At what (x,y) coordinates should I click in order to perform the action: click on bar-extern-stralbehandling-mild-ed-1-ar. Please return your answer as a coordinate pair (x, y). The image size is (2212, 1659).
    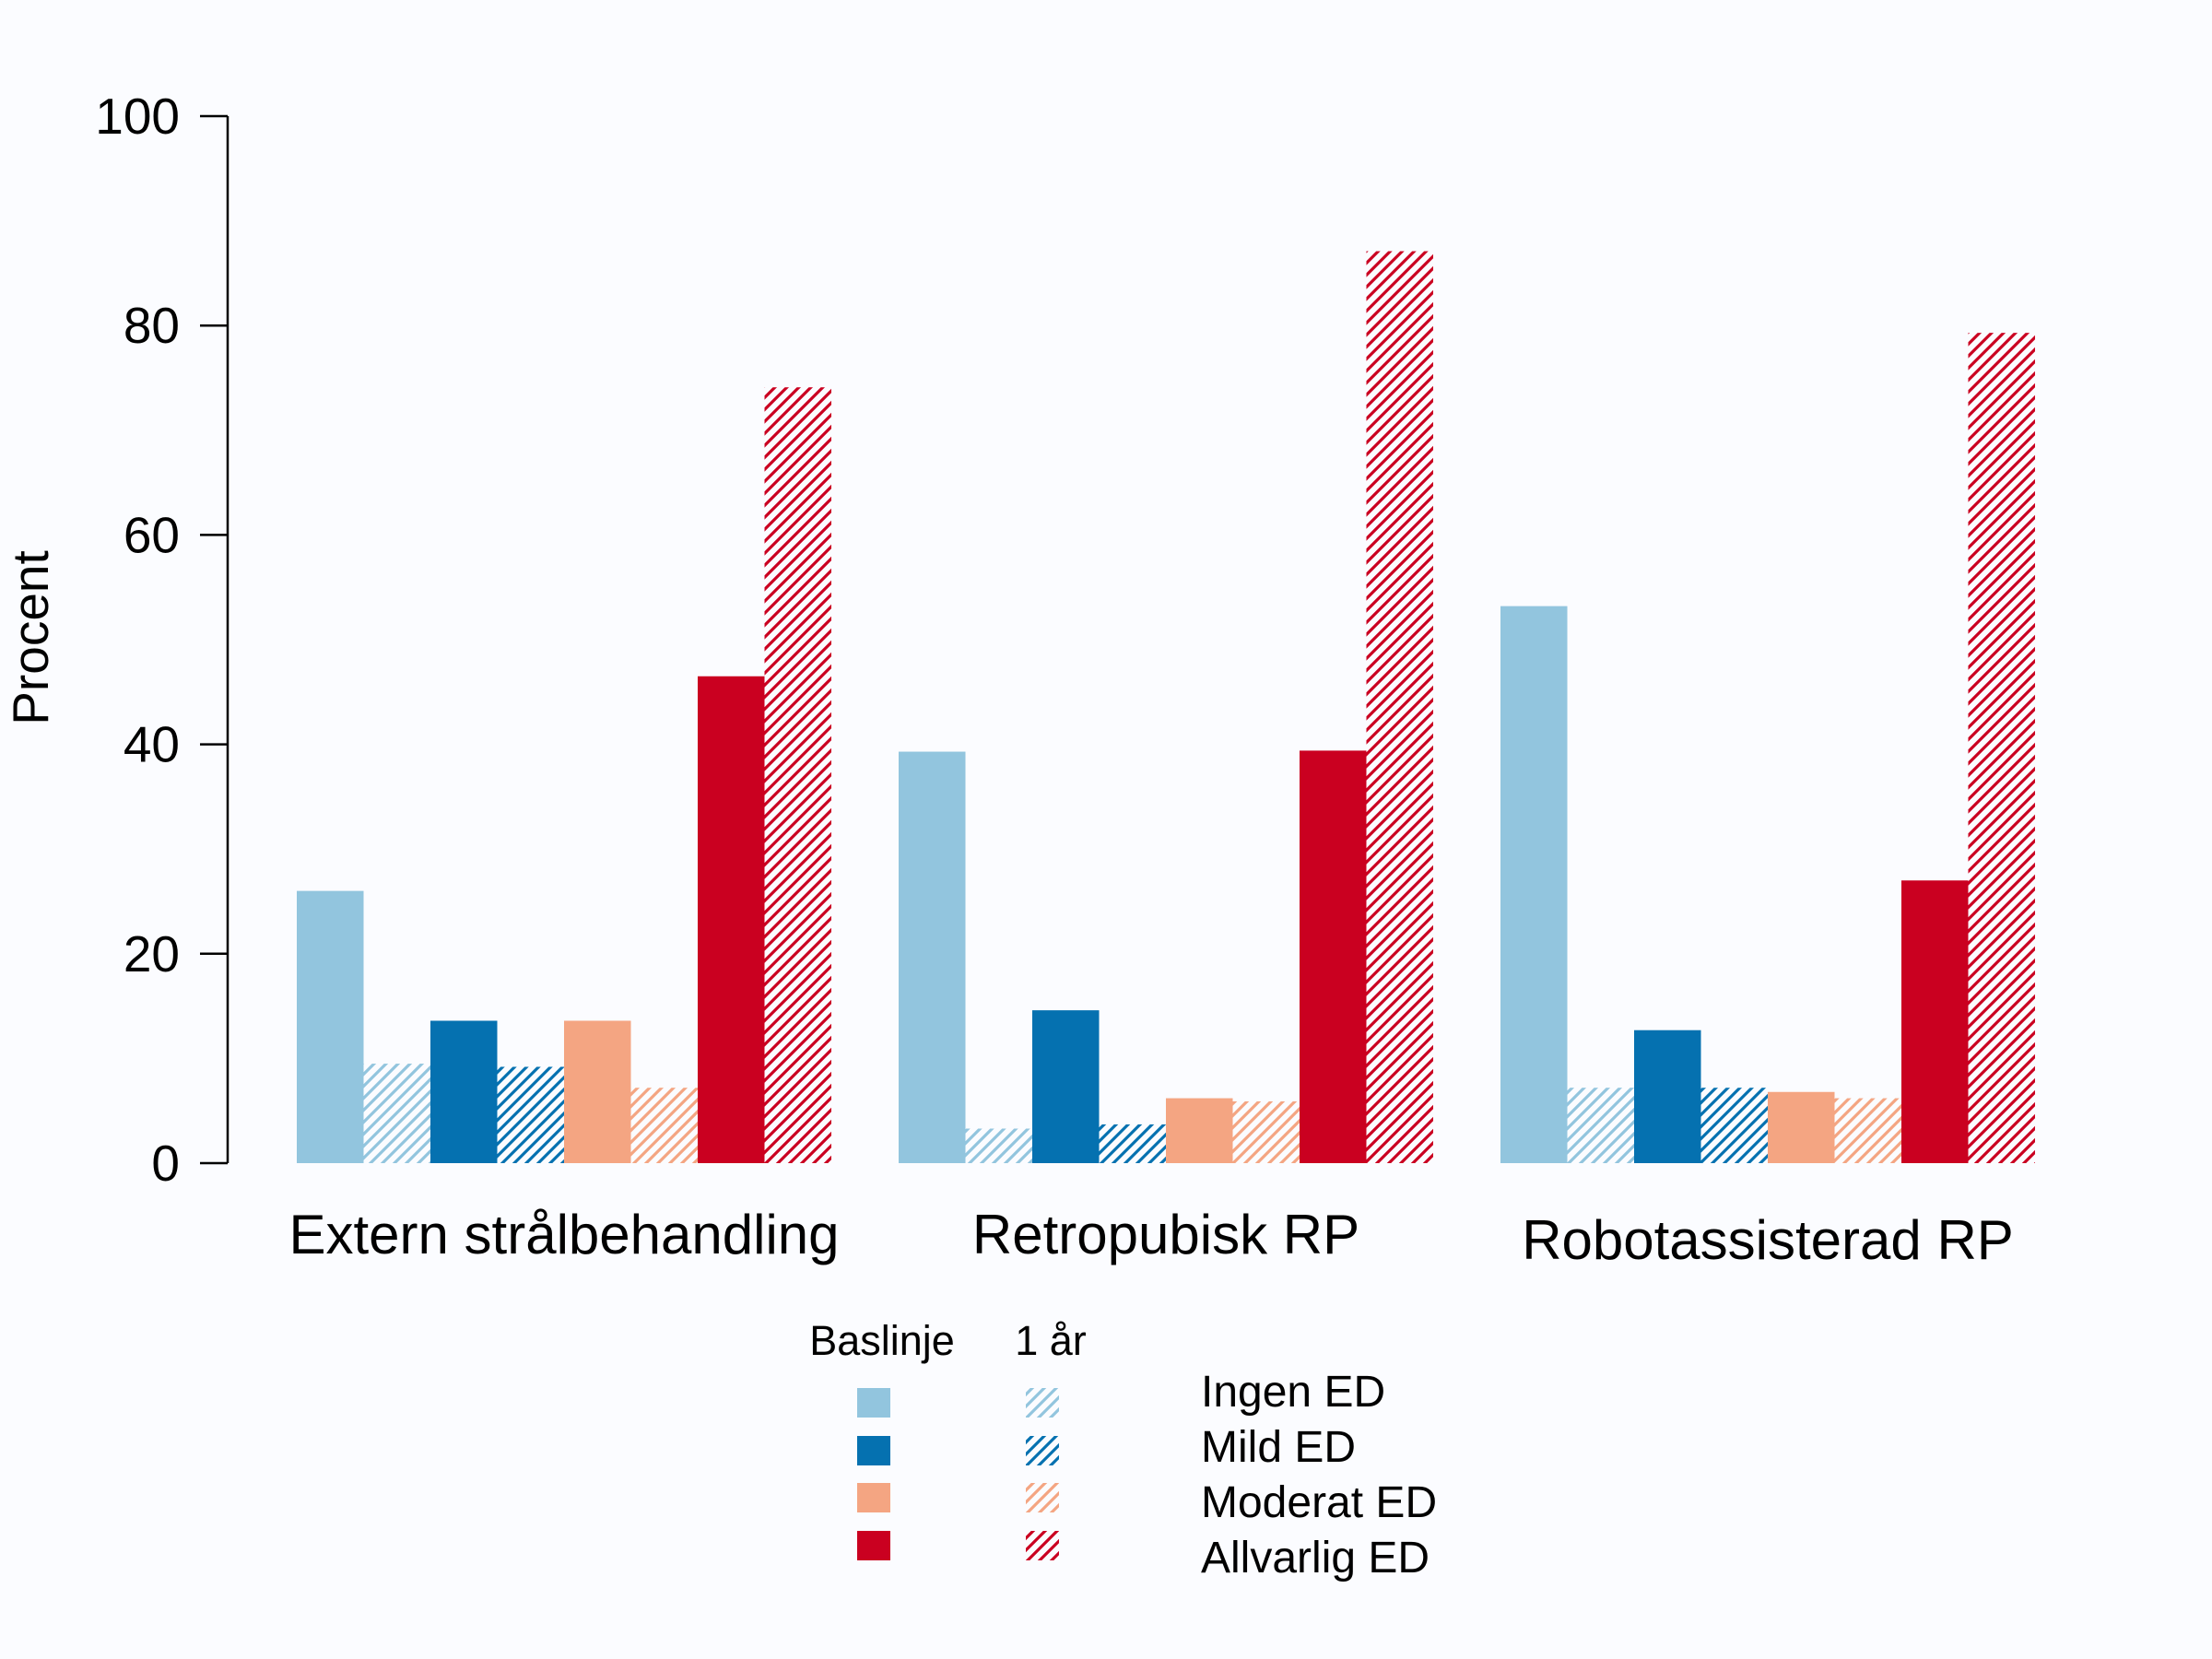
    Looking at the image, I should click on (530, 1114).